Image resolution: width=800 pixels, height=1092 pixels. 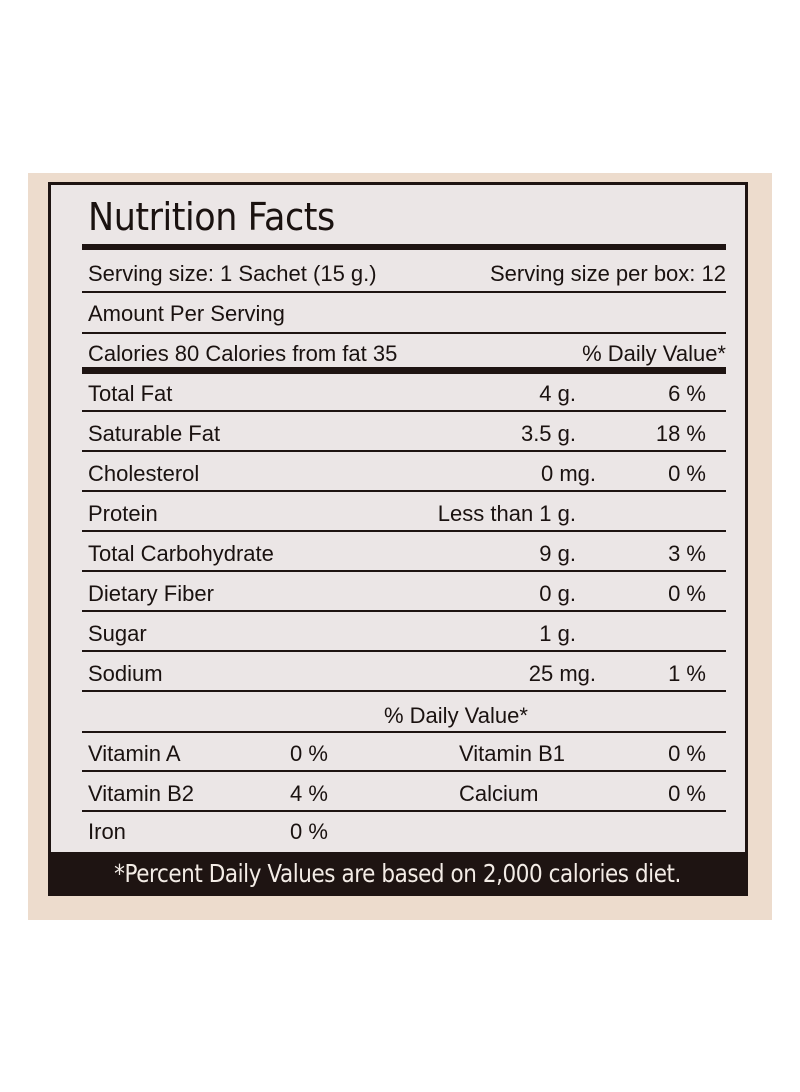 I want to click on vitamin-name: Iron, so click(x=107, y=831).